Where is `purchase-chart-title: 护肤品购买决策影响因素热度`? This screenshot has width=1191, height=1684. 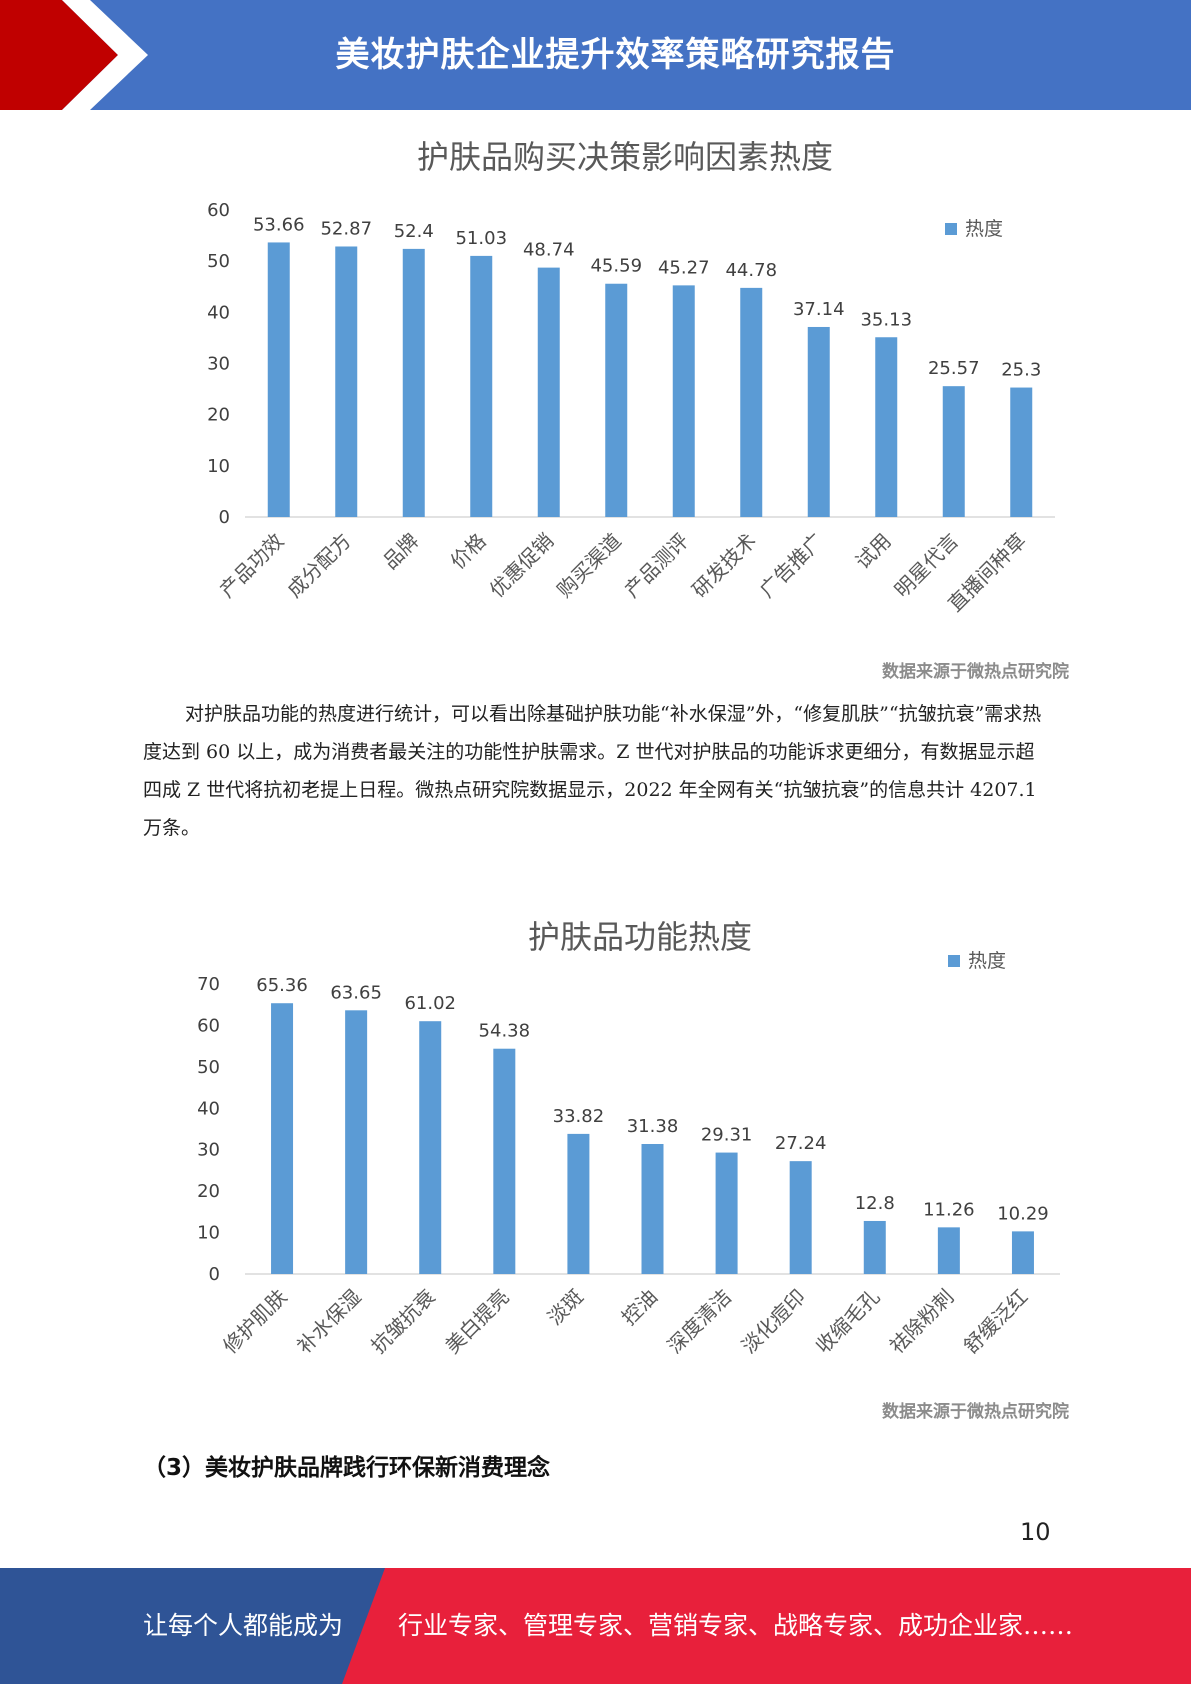 purchase-chart-title: 护肤品购买决策影响因素热度 is located at coordinates (625, 157).